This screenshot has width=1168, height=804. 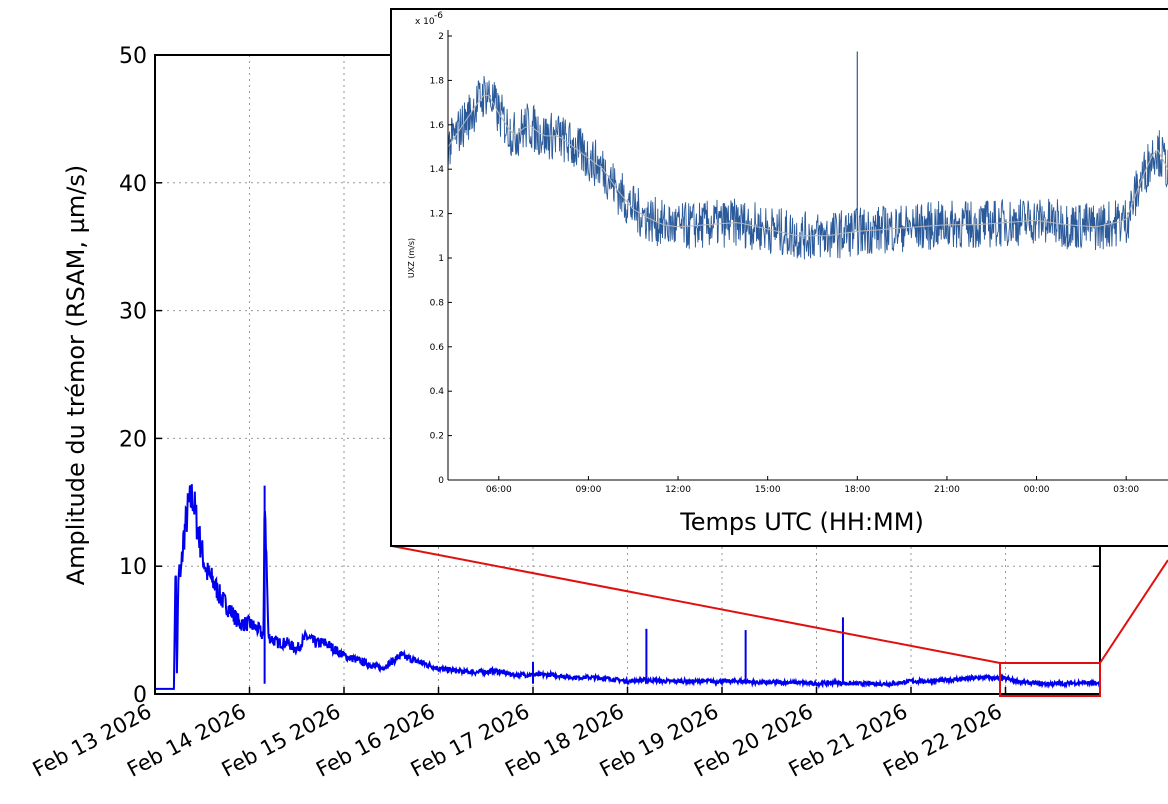 What do you see at coordinates (437, 437) in the screenshot?
I see `inset-y-tick-label: 0.2` at bounding box center [437, 437].